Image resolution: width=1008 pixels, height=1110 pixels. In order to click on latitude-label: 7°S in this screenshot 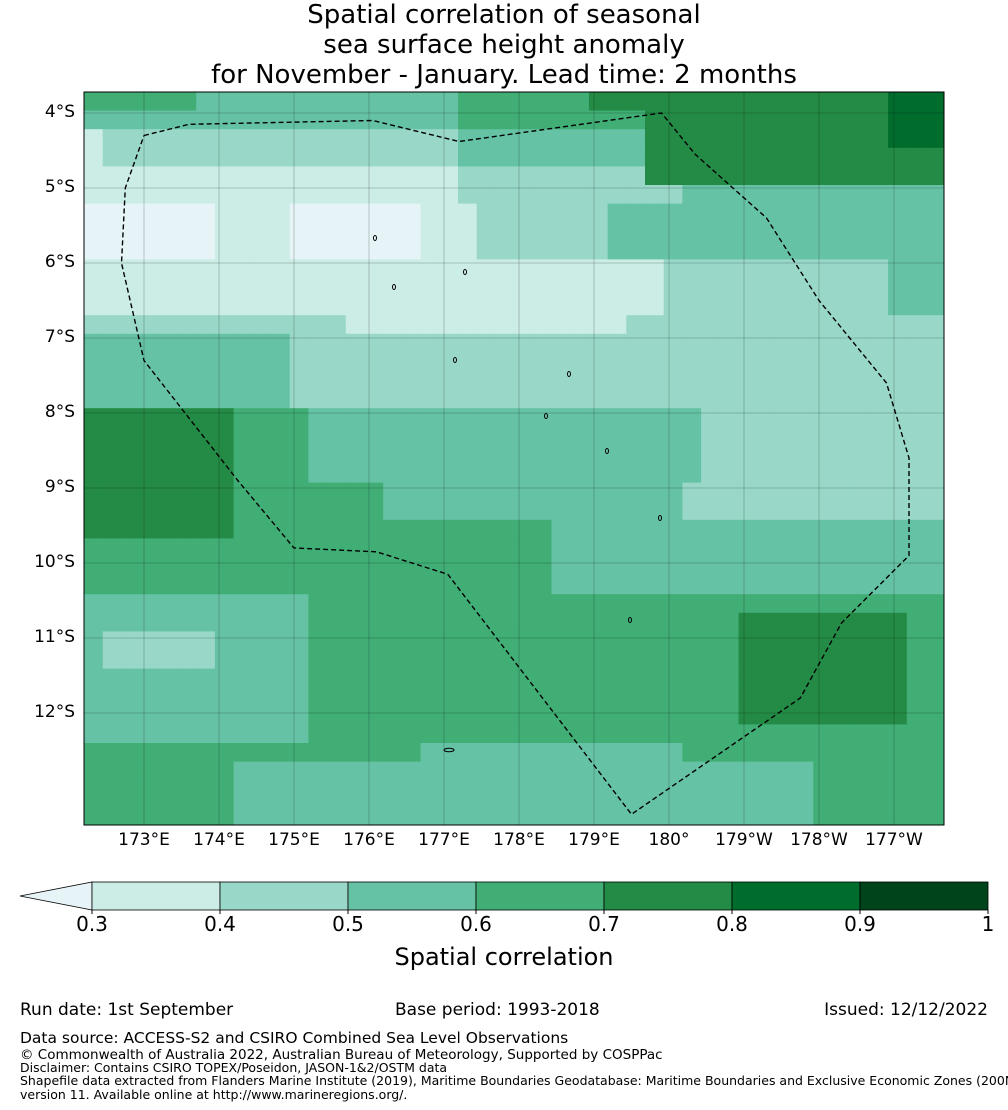, I will do `click(59, 337)`.